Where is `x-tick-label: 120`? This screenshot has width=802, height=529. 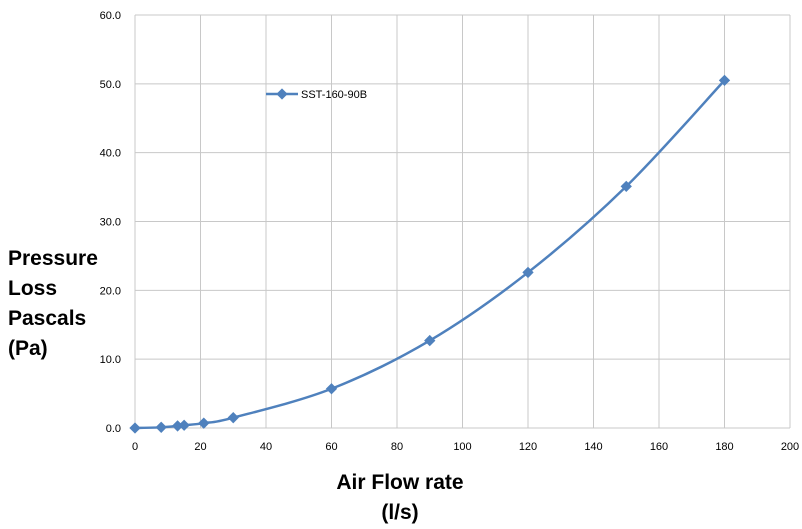
x-tick-label: 120 is located at coordinates (528, 447).